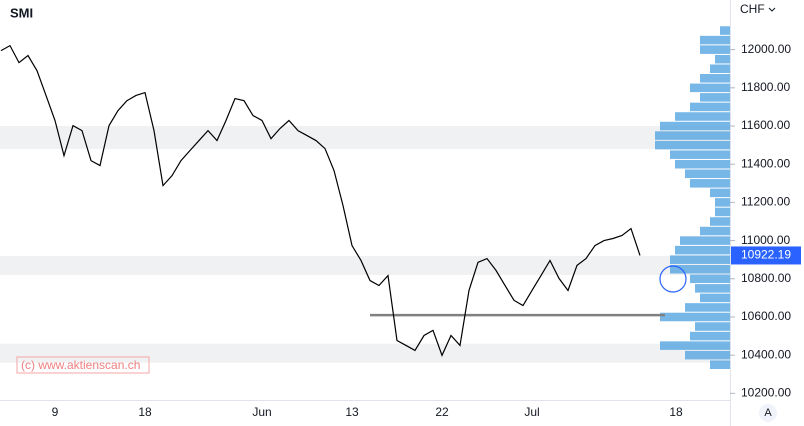 The image size is (804, 426). I want to click on scale-button-bg, so click(768, 413).